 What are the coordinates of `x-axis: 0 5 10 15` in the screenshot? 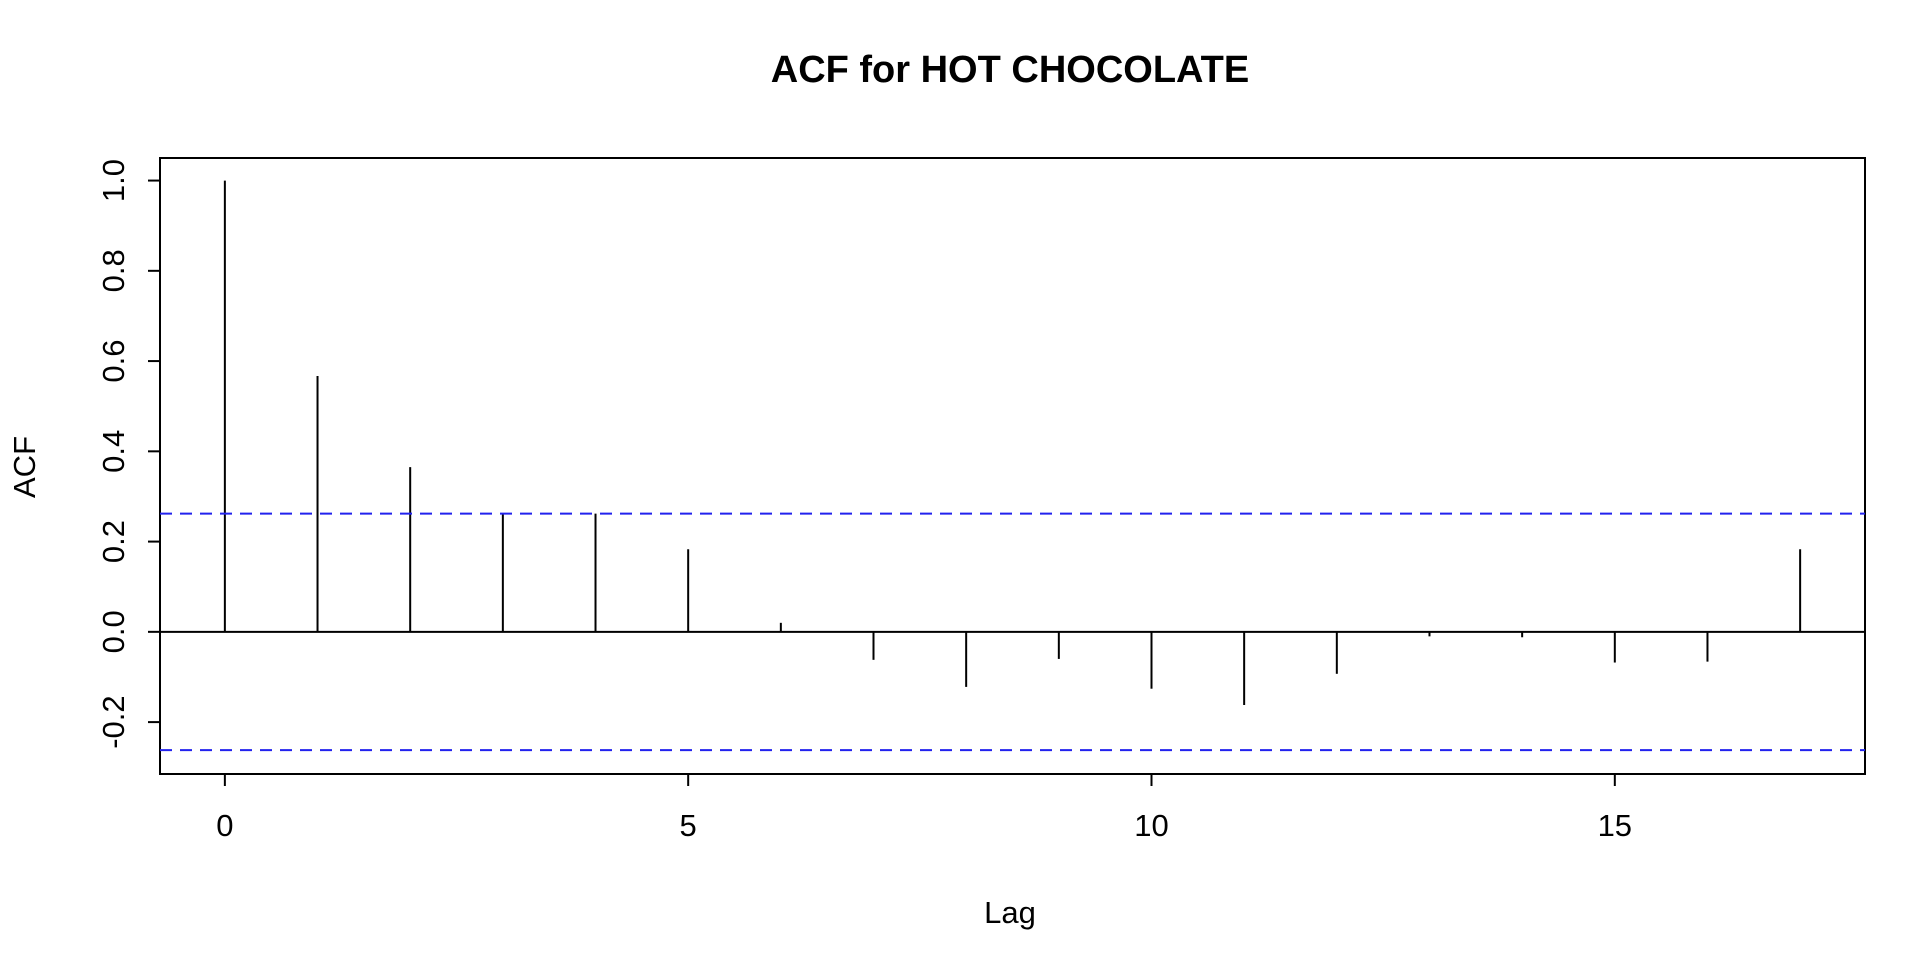 It's located at (924, 808).